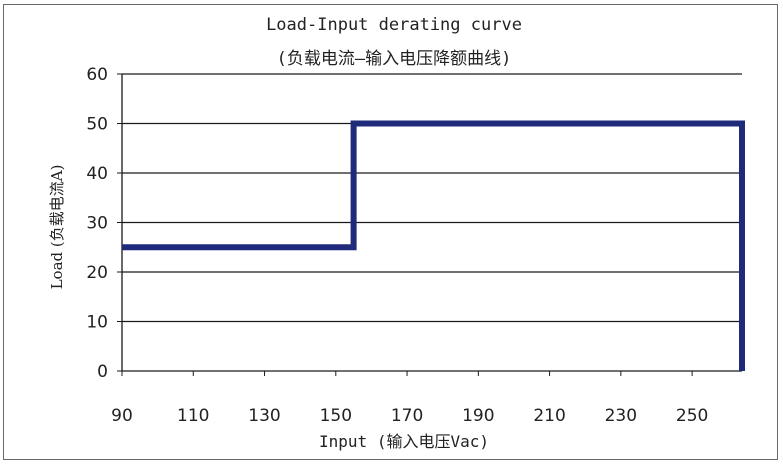 The image size is (783, 465). Describe the element at coordinates (122, 416) in the screenshot. I see `x-tick-label-90: 90` at that location.